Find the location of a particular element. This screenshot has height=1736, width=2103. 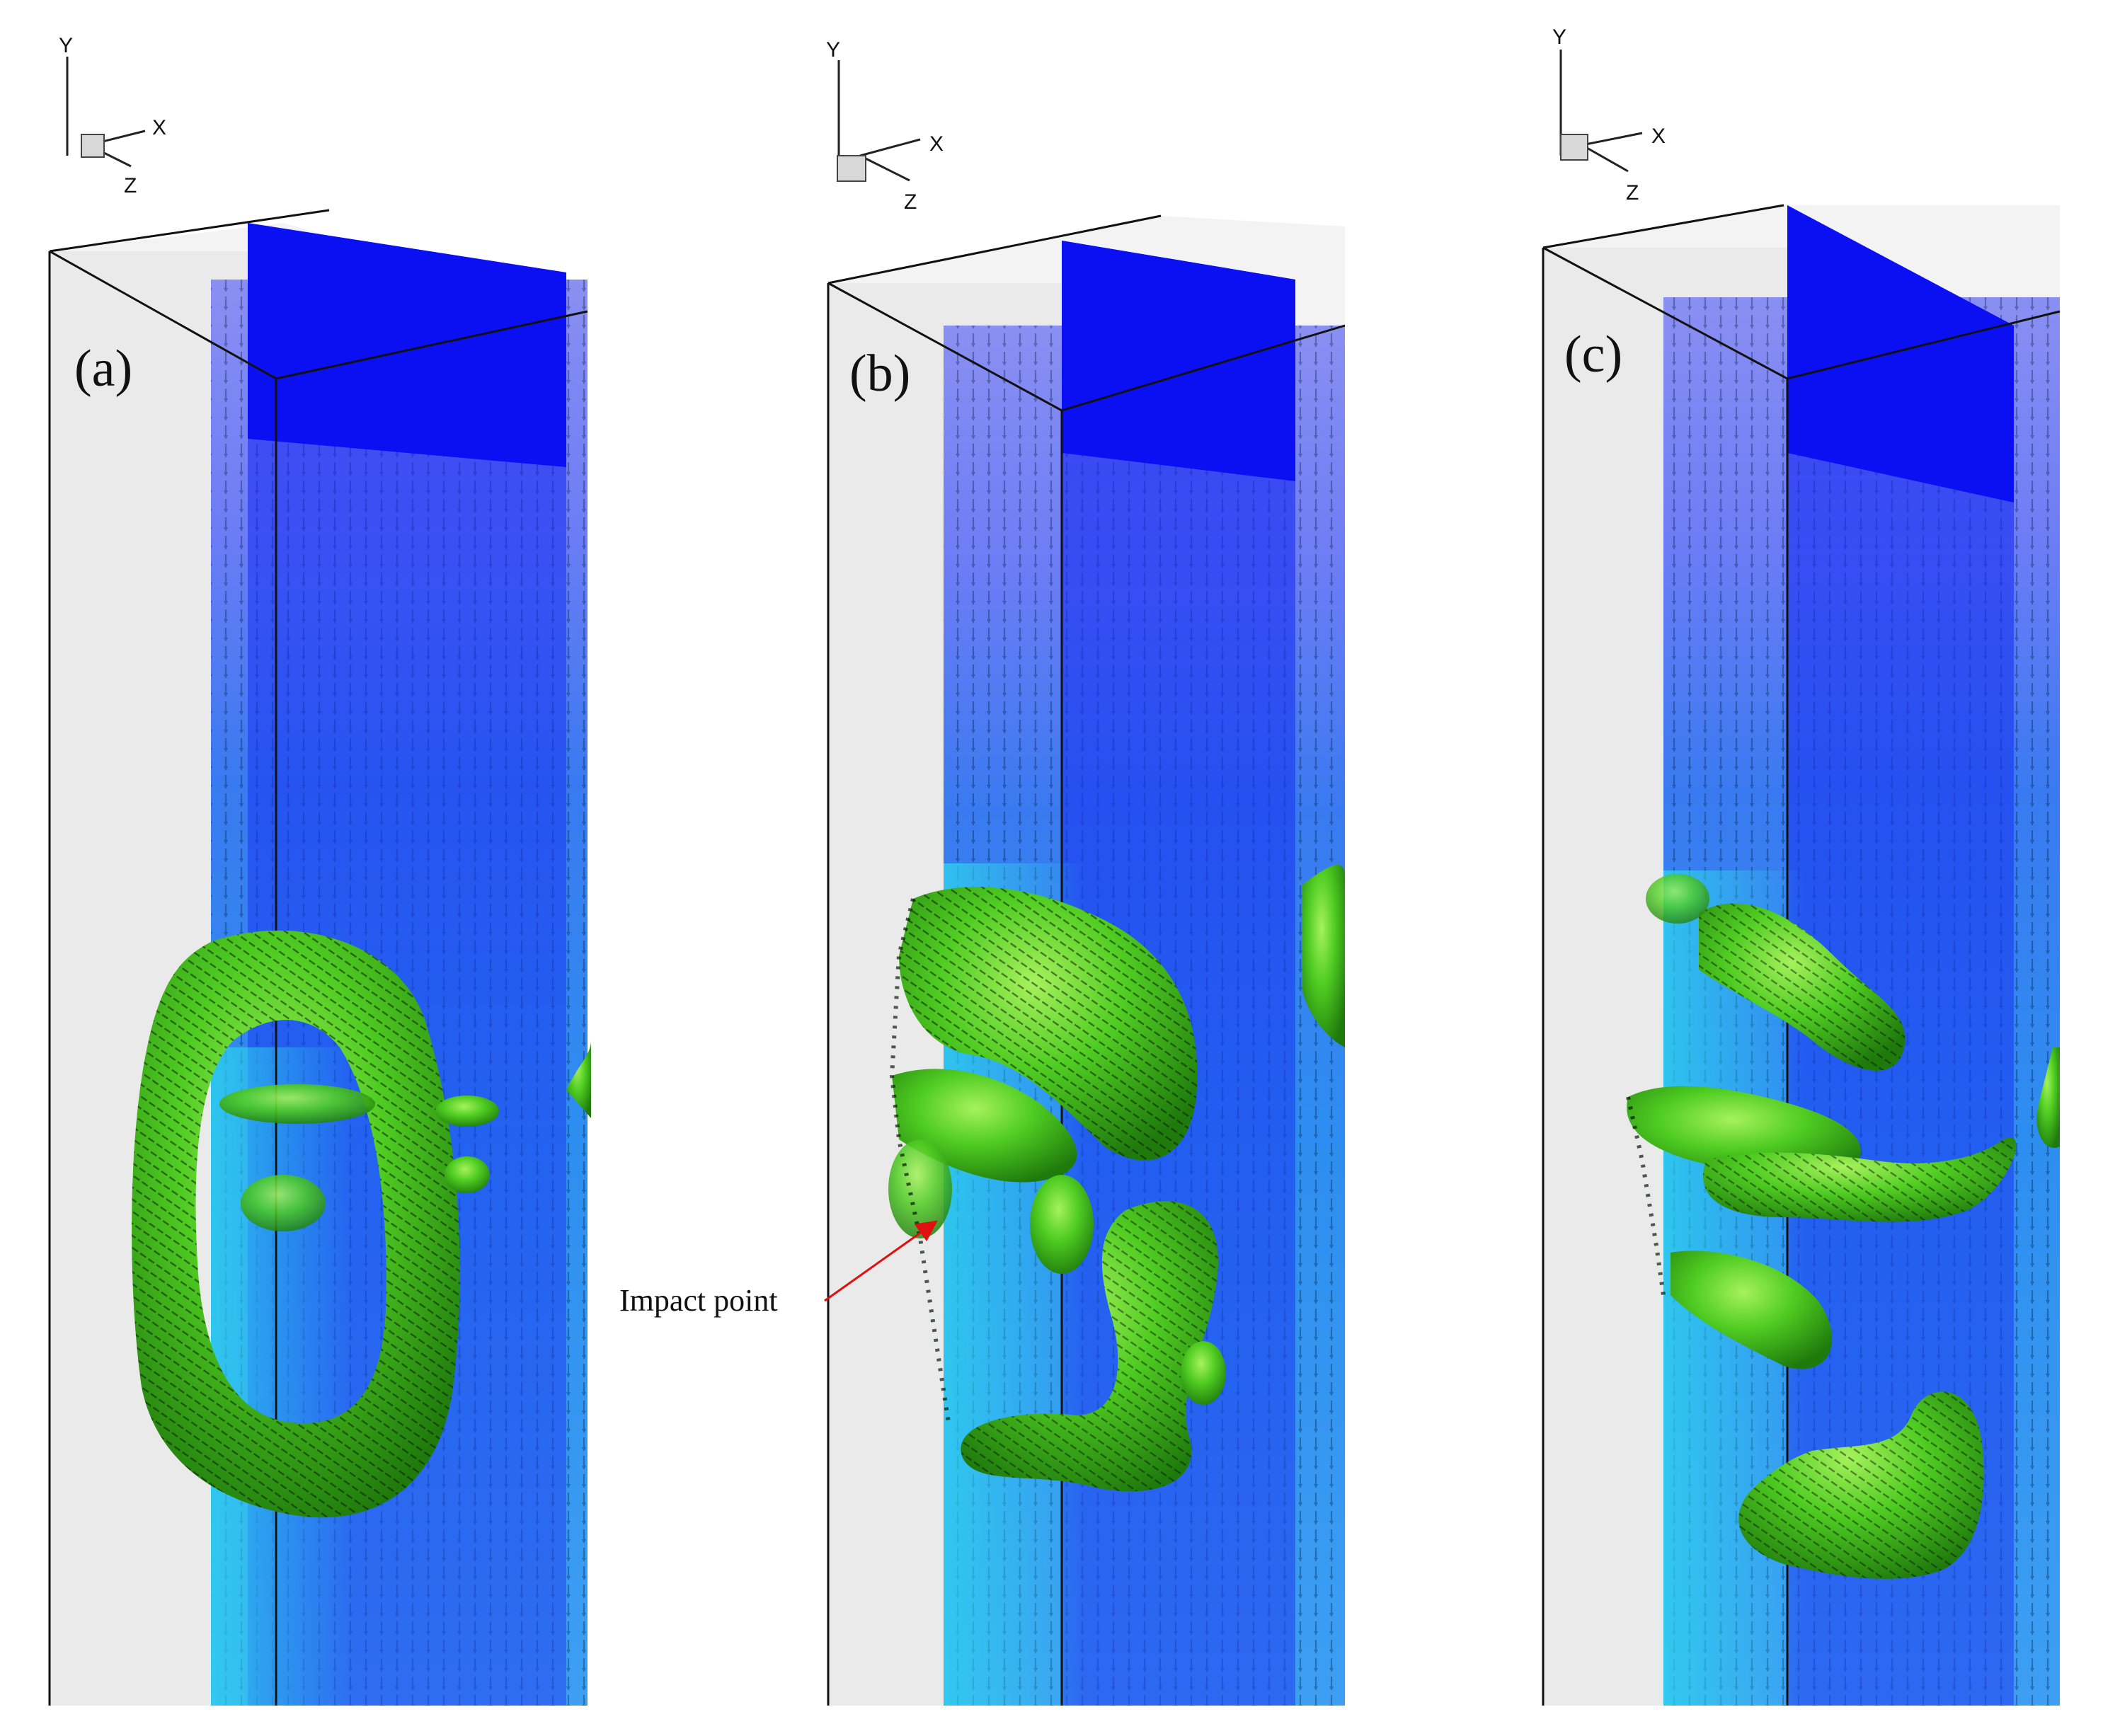

vortex-ring-a is located at coordinates (361, 1224).